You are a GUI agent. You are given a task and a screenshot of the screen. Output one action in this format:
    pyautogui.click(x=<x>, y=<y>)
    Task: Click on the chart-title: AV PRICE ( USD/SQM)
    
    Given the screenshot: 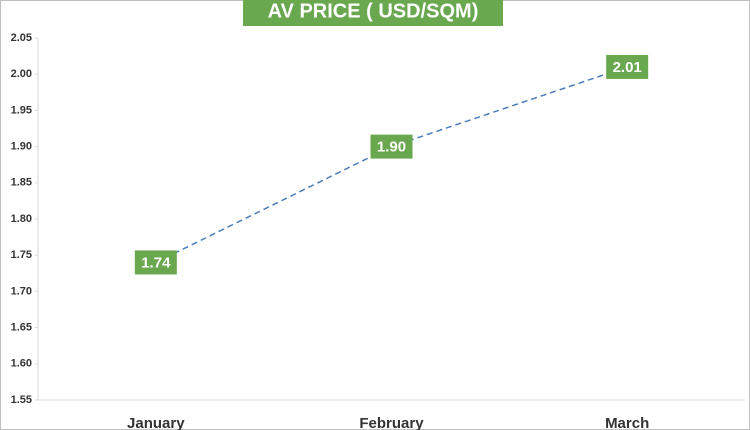 What is the action you would take?
    pyautogui.click(x=373, y=11)
    